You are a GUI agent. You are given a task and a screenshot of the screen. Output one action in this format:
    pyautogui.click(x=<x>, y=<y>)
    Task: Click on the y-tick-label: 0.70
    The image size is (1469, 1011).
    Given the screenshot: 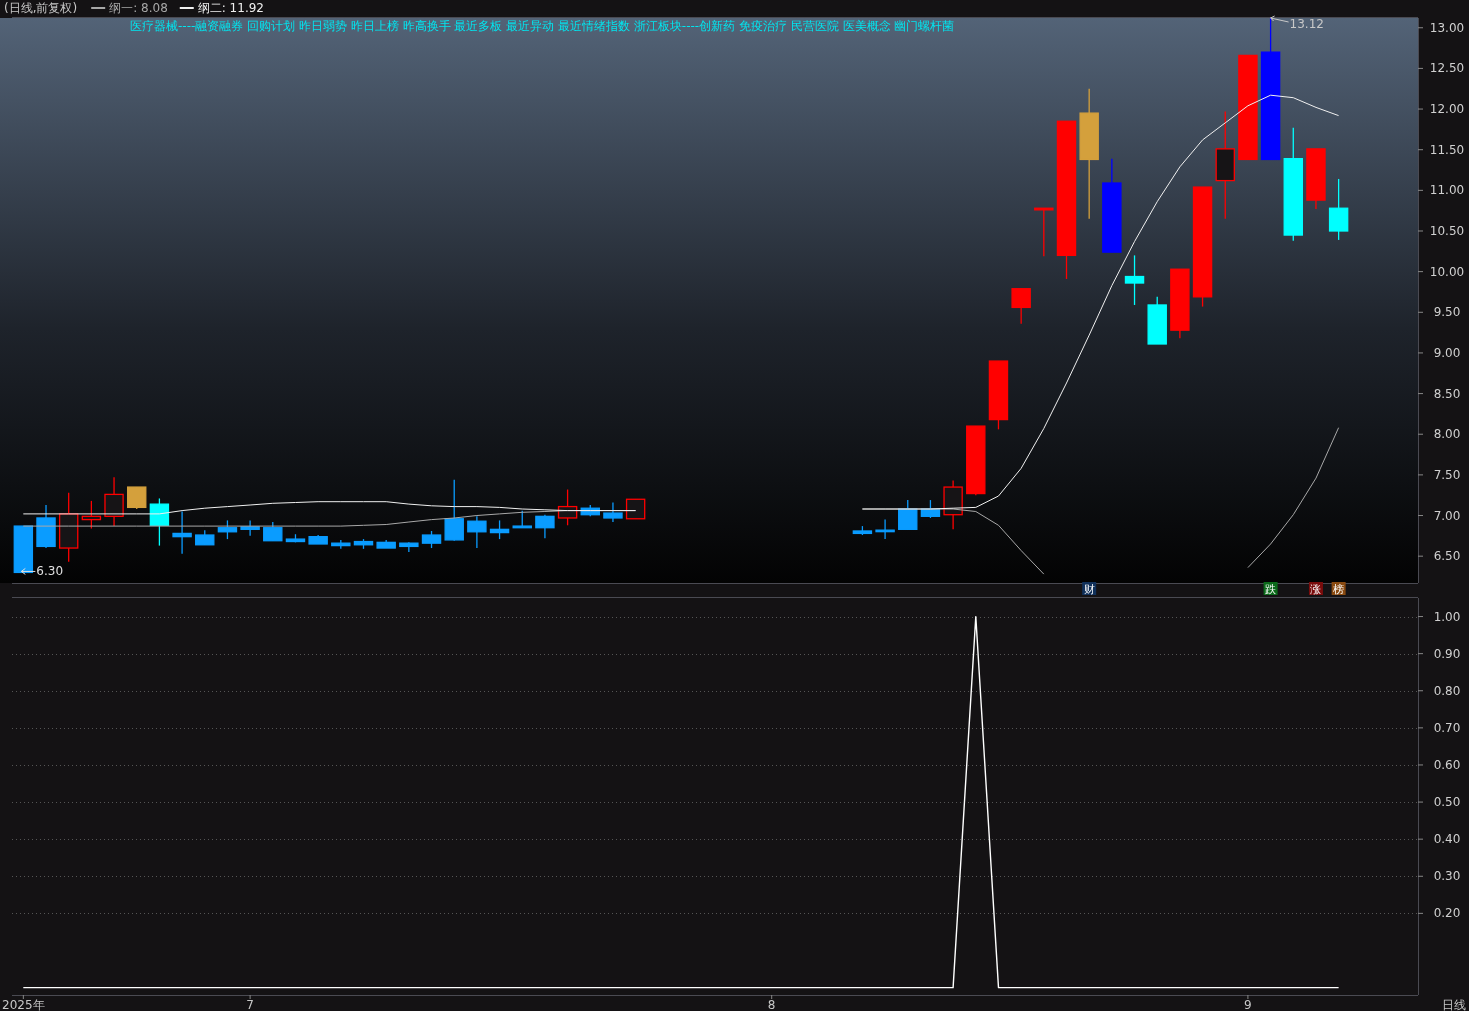 What is the action you would take?
    pyautogui.click(x=1447, y=727)
    